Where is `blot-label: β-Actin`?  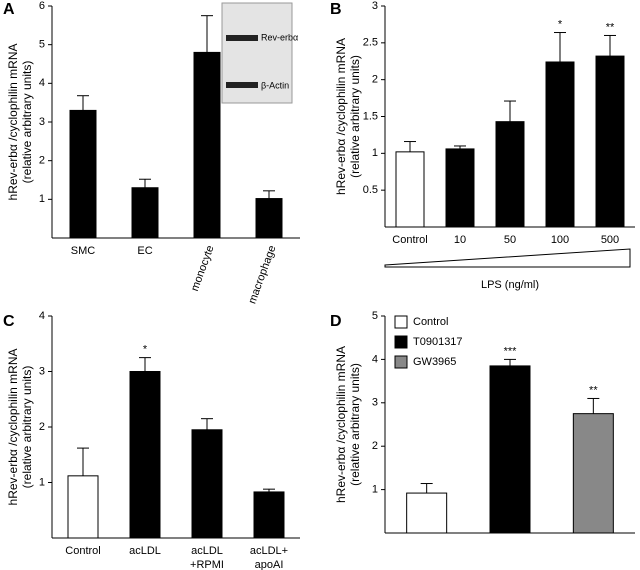
blot-label: β-Actin is located at coordinates (275, 85).